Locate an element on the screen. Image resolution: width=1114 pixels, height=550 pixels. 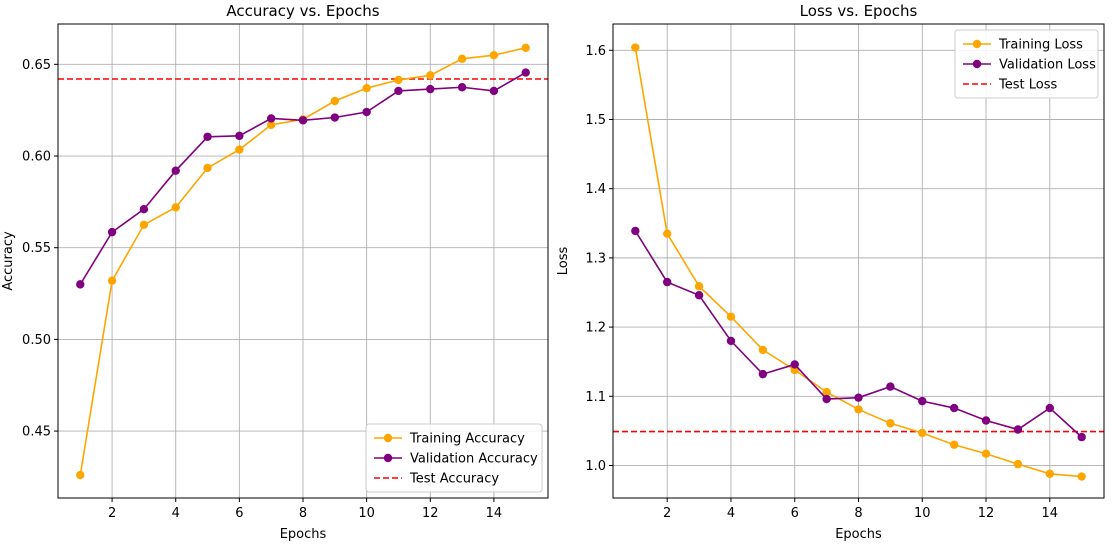
accuracy-ytick-label: 0.60 is located at coordinates (36, 157).